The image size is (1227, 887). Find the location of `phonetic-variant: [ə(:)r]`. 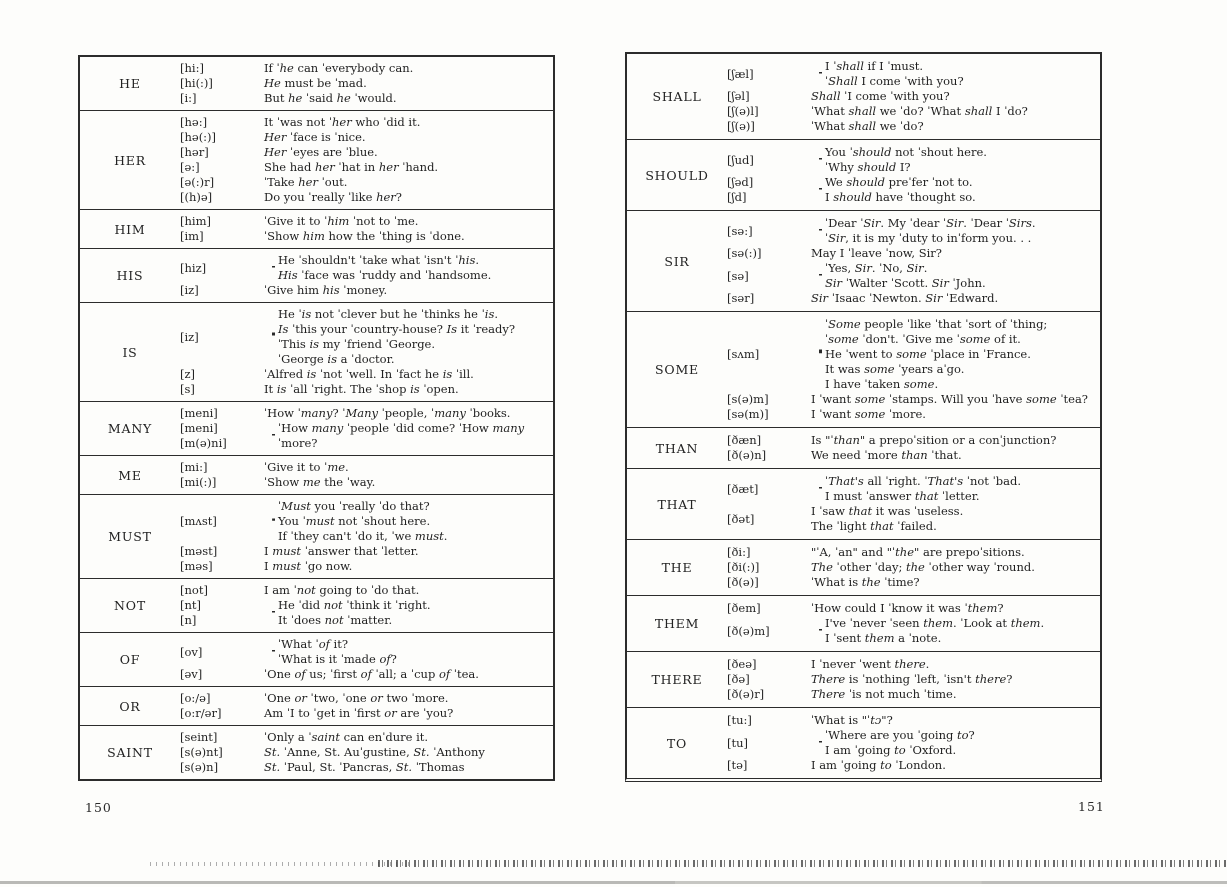

phonetic-variant: [ə(:)r] is located at coordinates (197, 182).